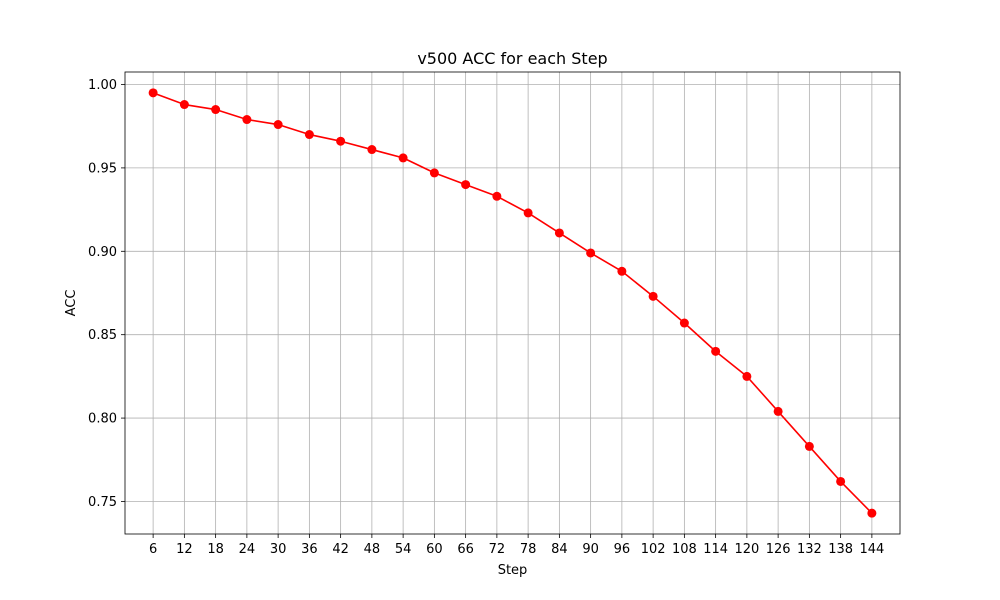  I want to click on y-tick-label: 0.85, so click(102, 335).